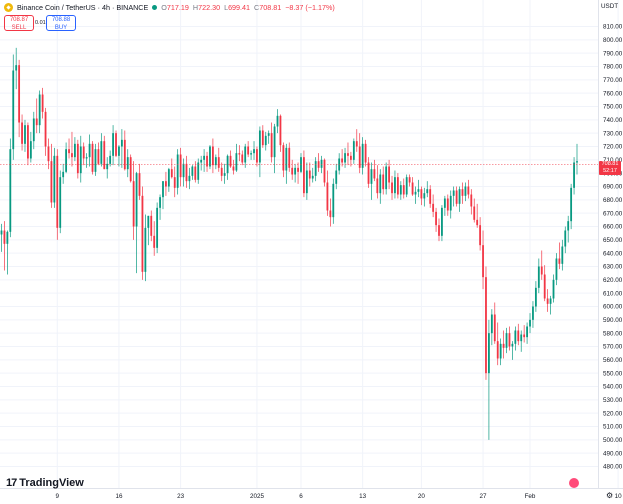 This screenshot has height=504, width=623. What do you see at coordinates (610, 6) in the screenshot?
I see `currency-label: USDT` at bounding box center [610, 6].